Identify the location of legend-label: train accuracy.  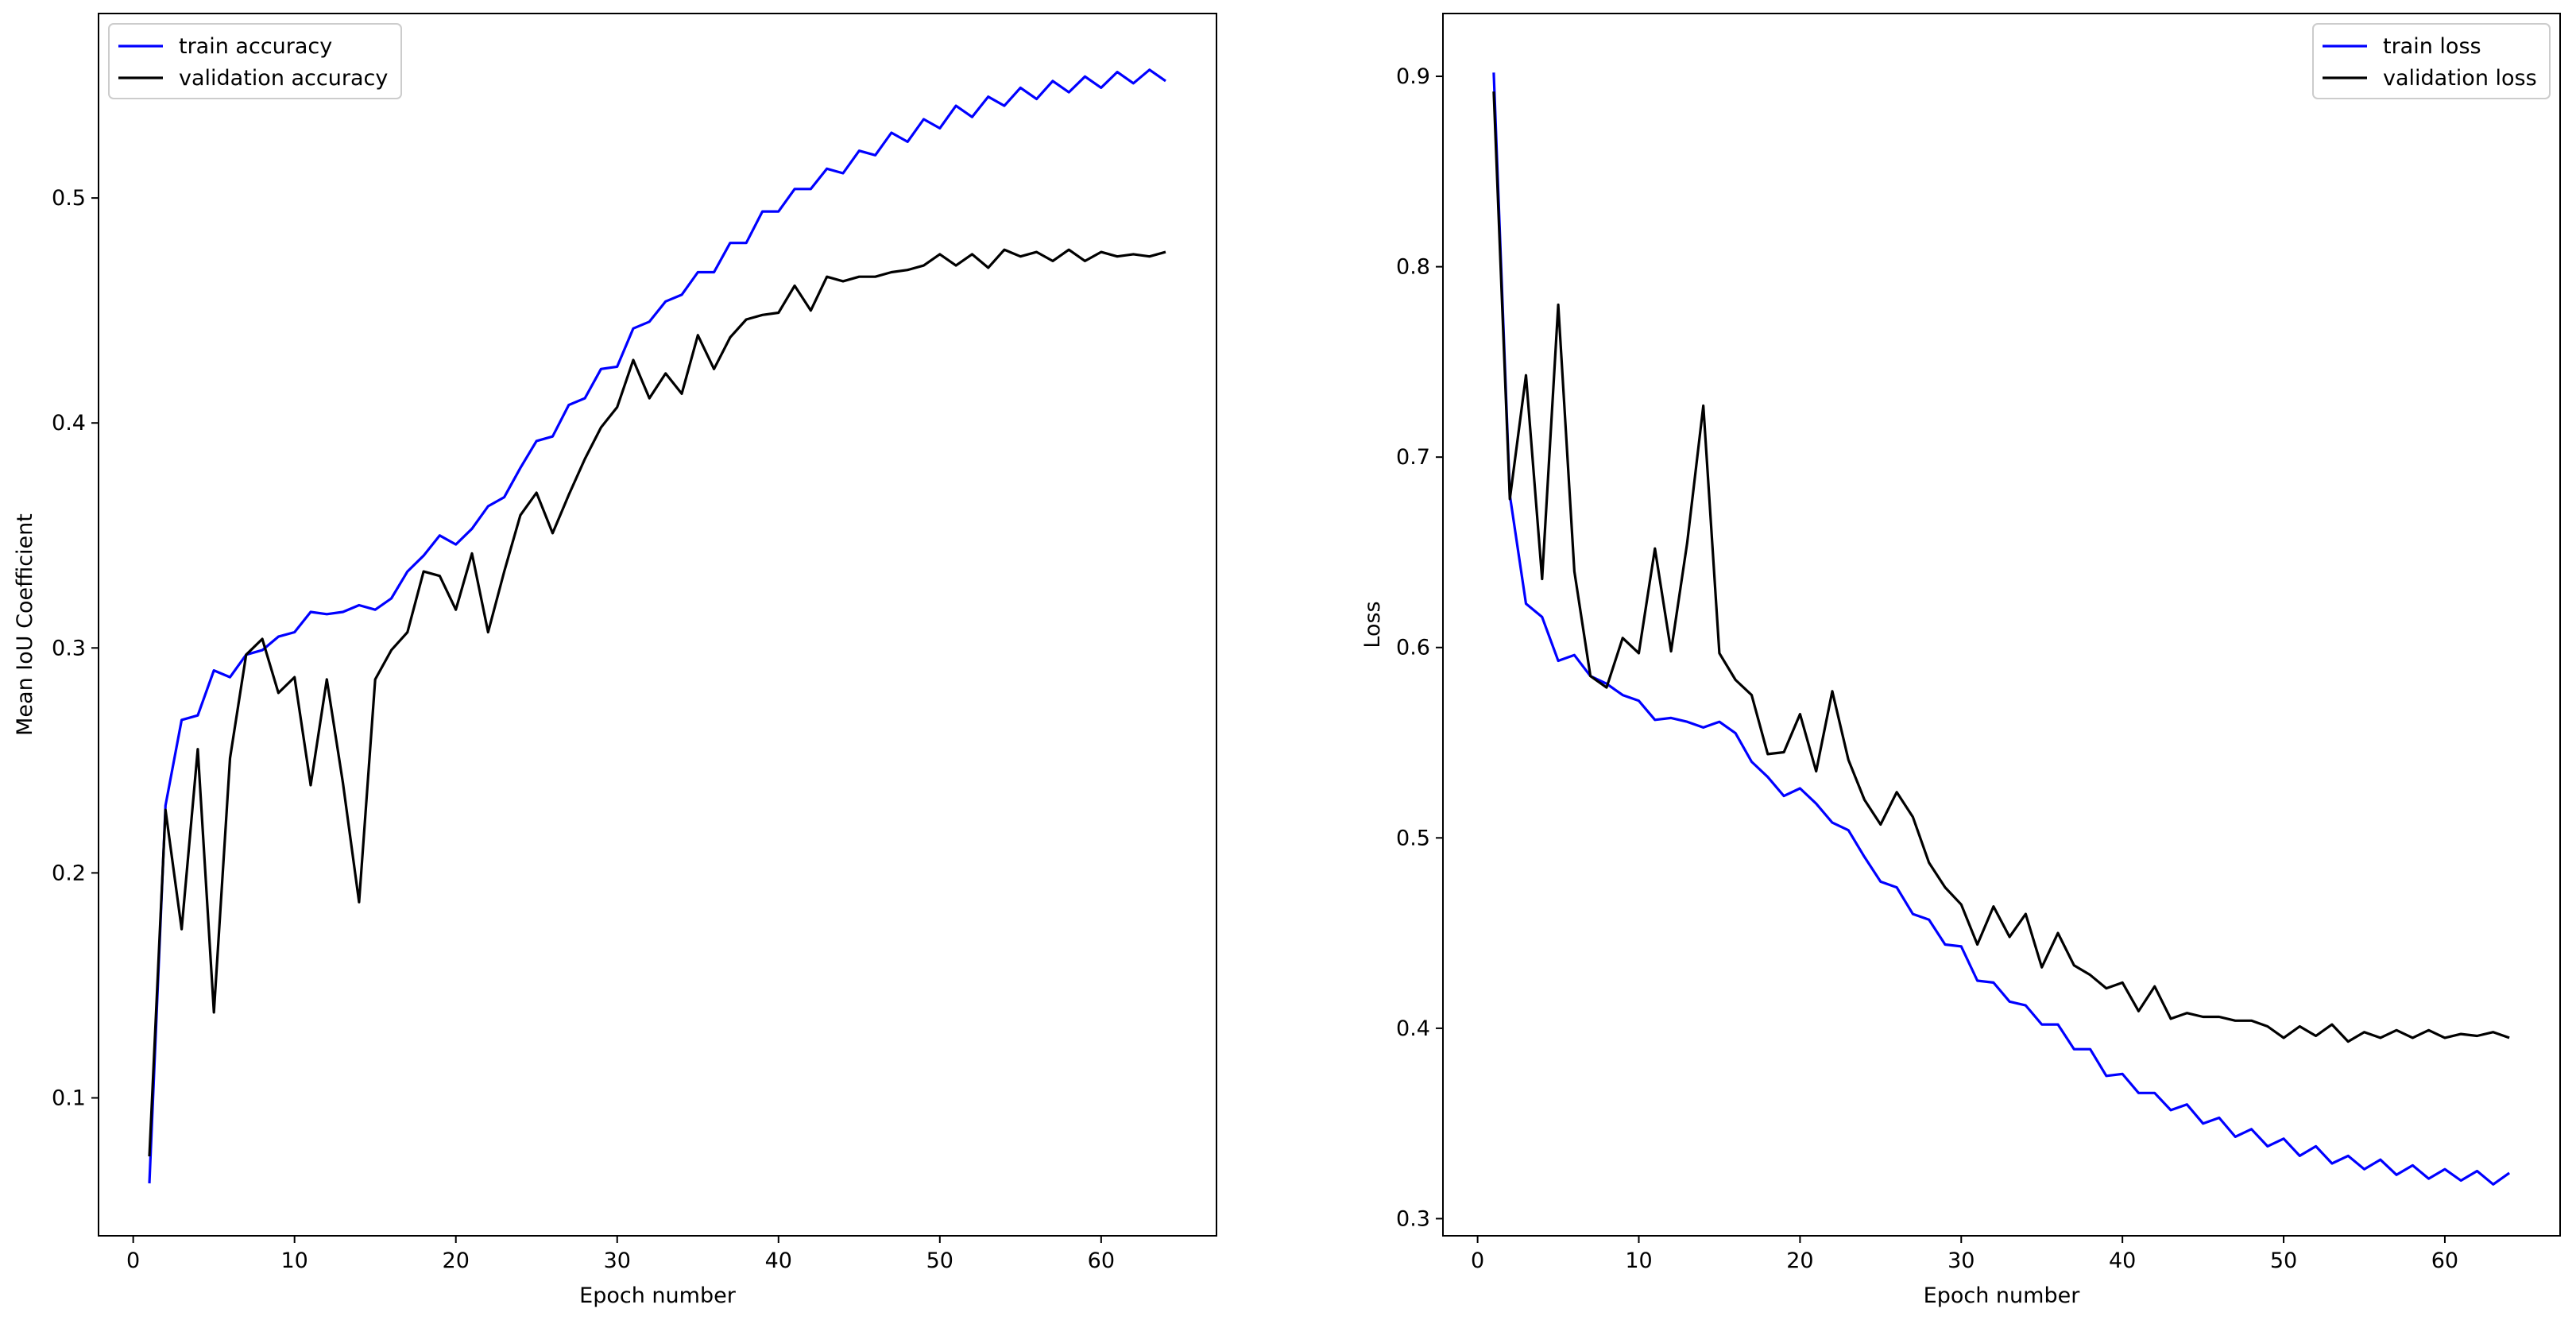
(255, 46).